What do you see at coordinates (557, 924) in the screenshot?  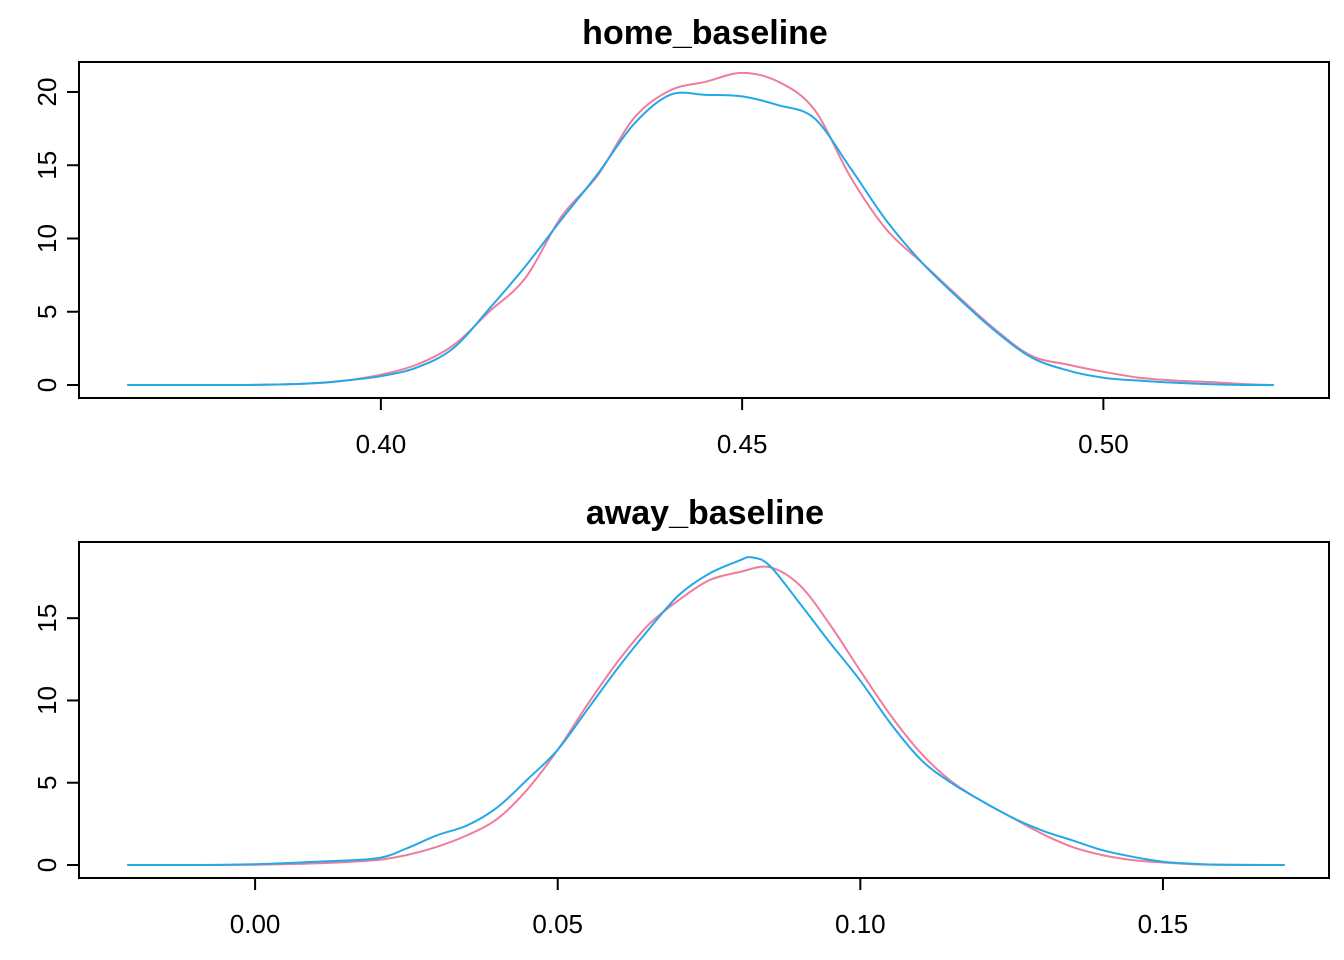 I see `x-tick-label: 0.05` at bounding box center [557, 924].